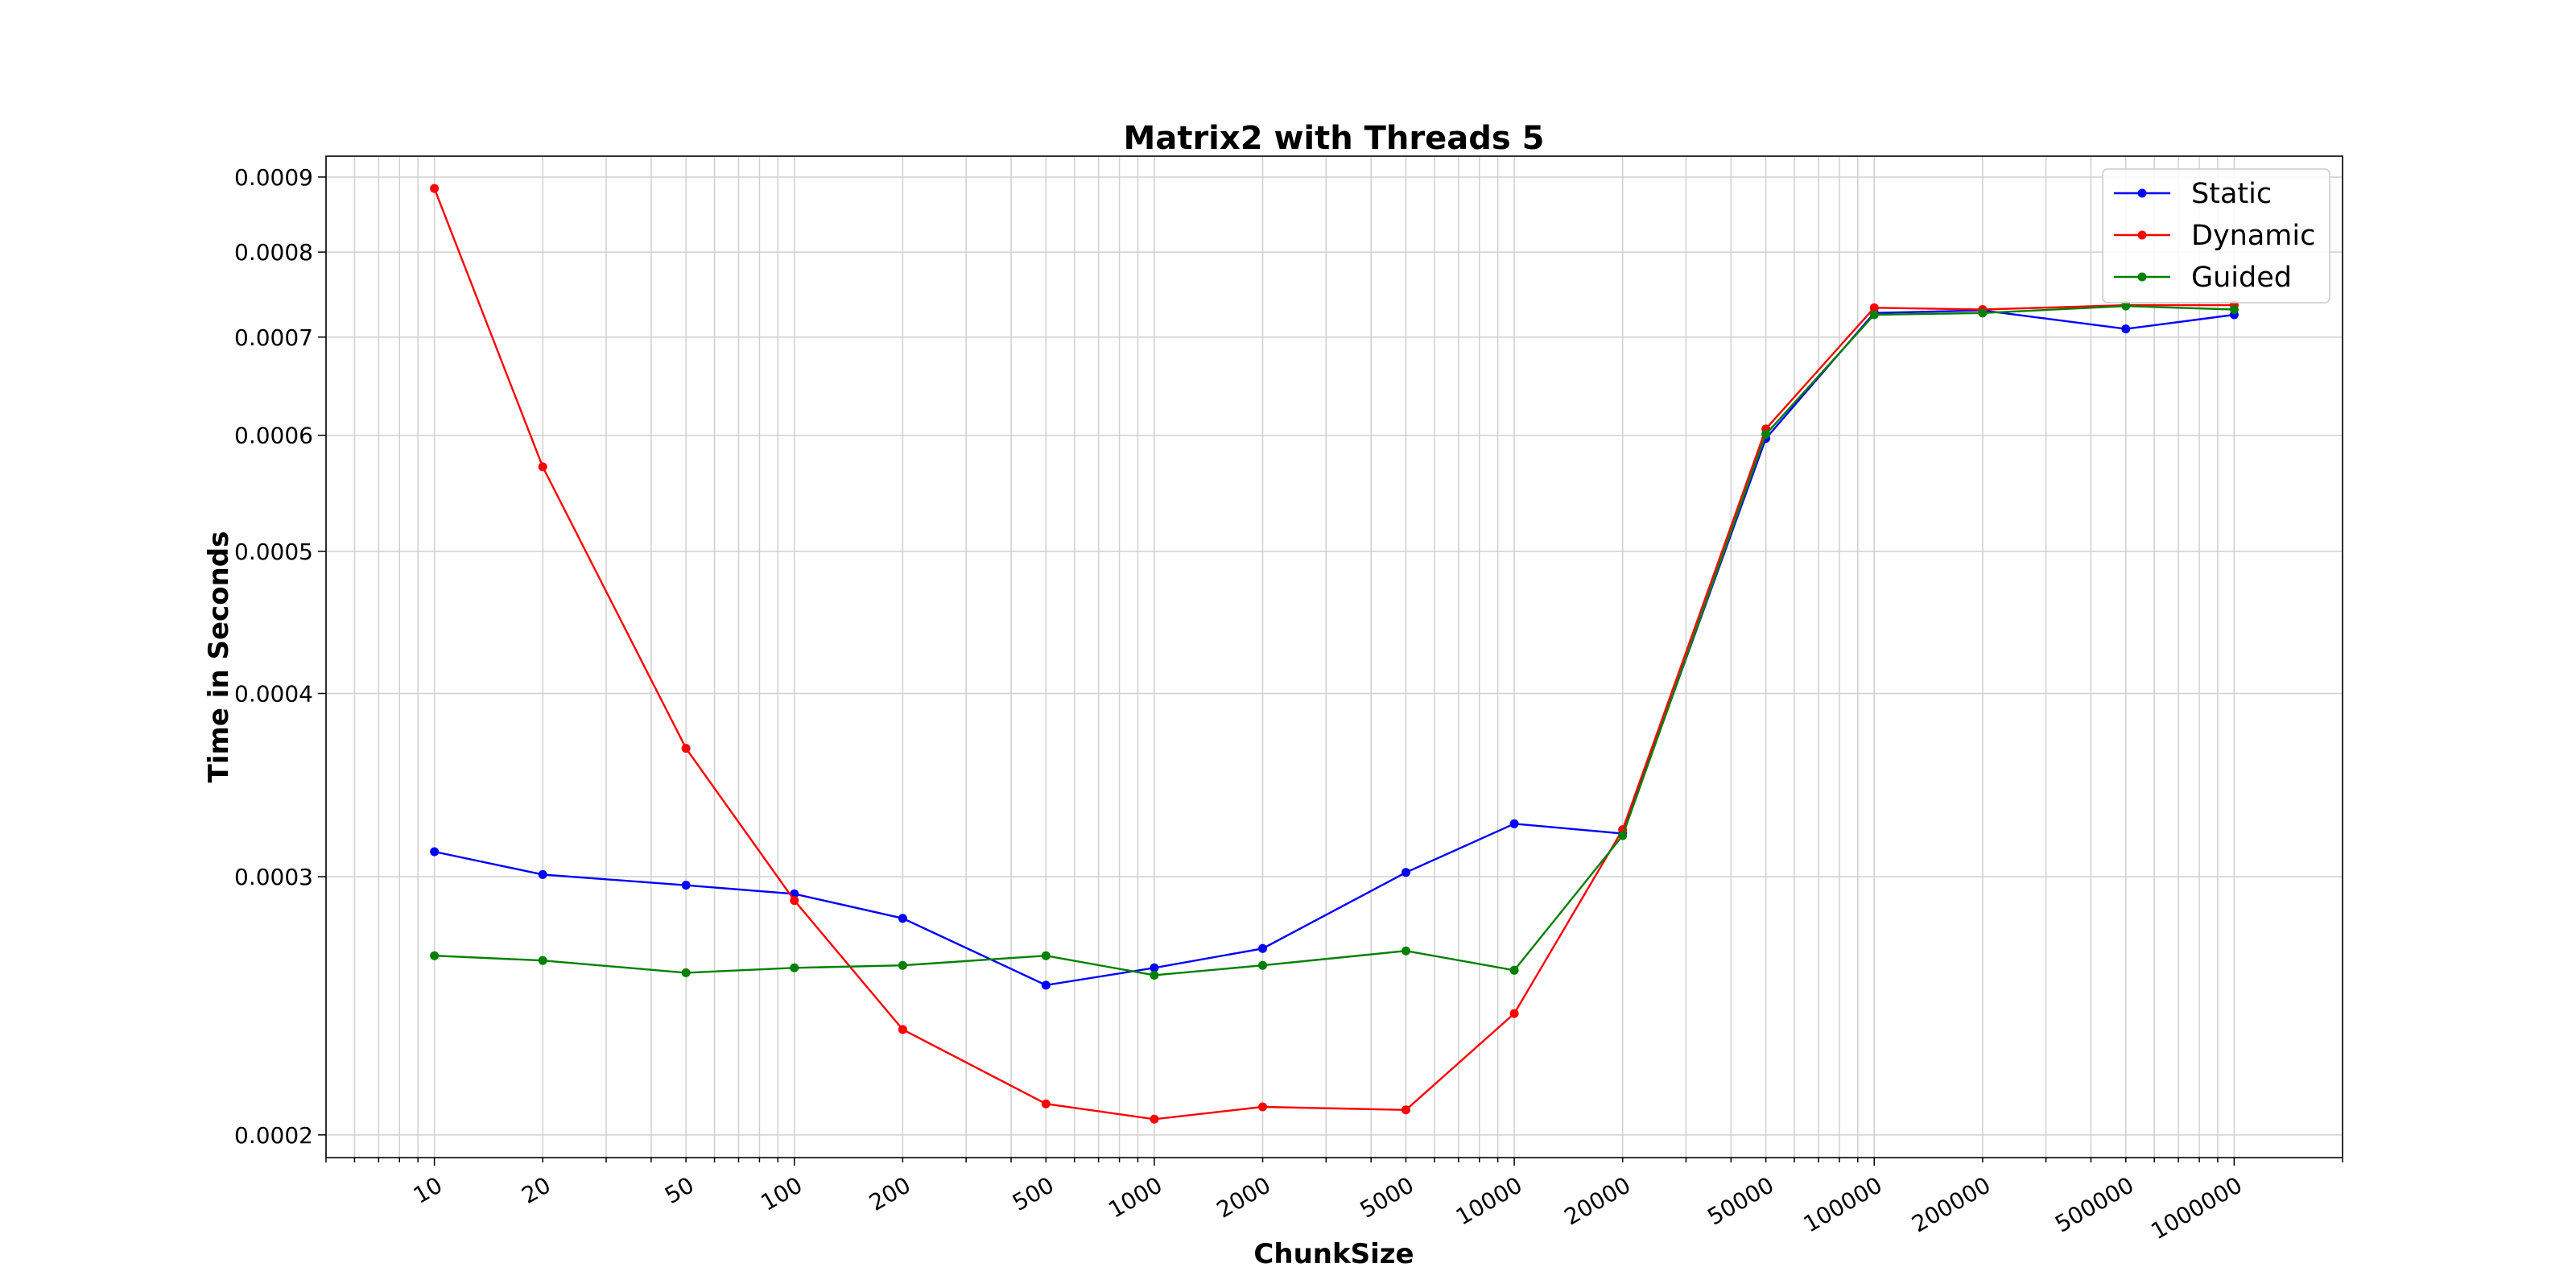 This screenshot has width=2576, height=1288. I want to click on y-tick-label: 0.0002, so click(273, 1135).